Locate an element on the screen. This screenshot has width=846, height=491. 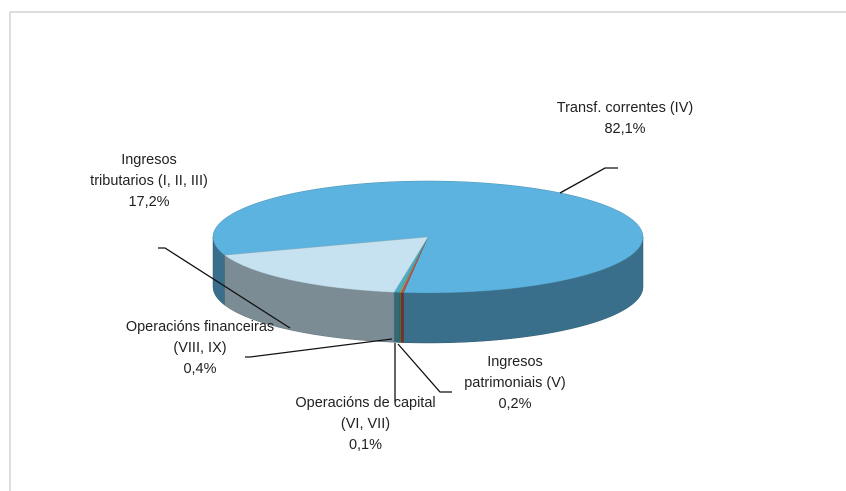
label-value: 17,2% is located at coordinates (149, 202).